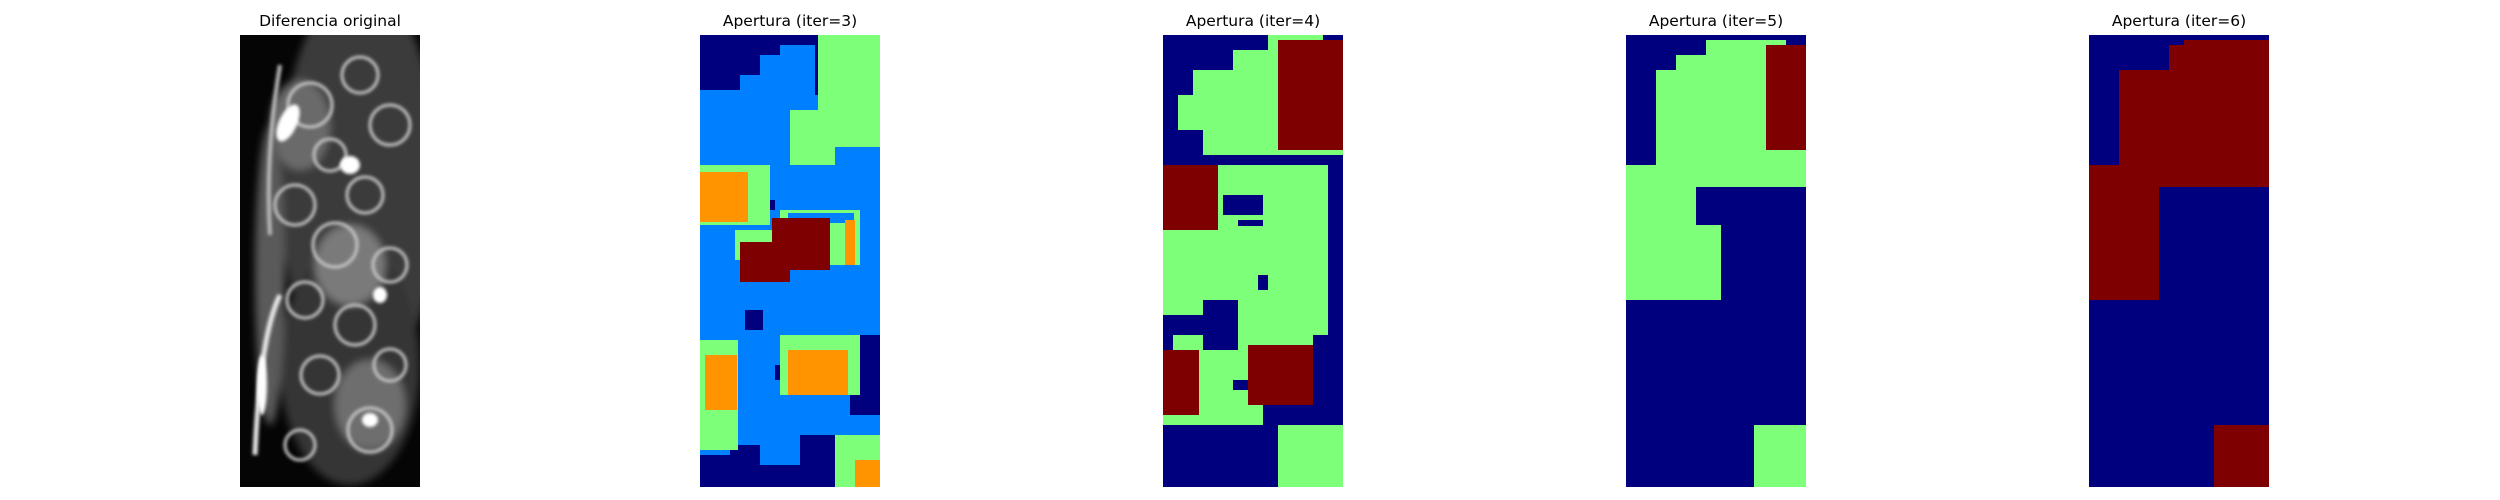 The image size is (2500, 500). I want to click on panel-title-iter6: Apertura (iter=6), so click(2179, 21).